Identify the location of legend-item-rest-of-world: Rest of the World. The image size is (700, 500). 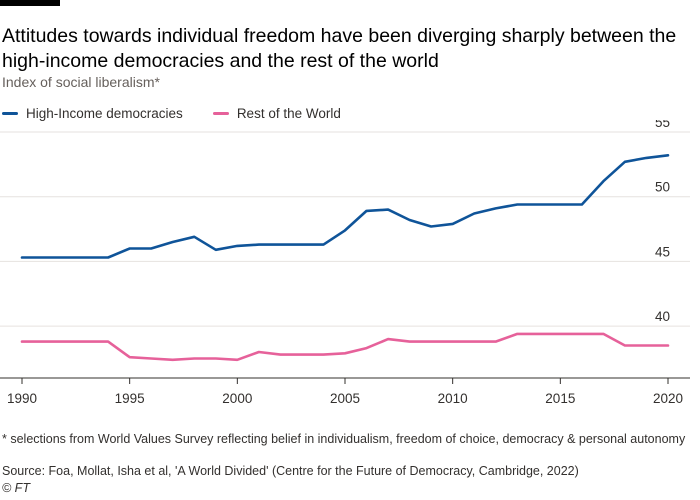
(276, 113).